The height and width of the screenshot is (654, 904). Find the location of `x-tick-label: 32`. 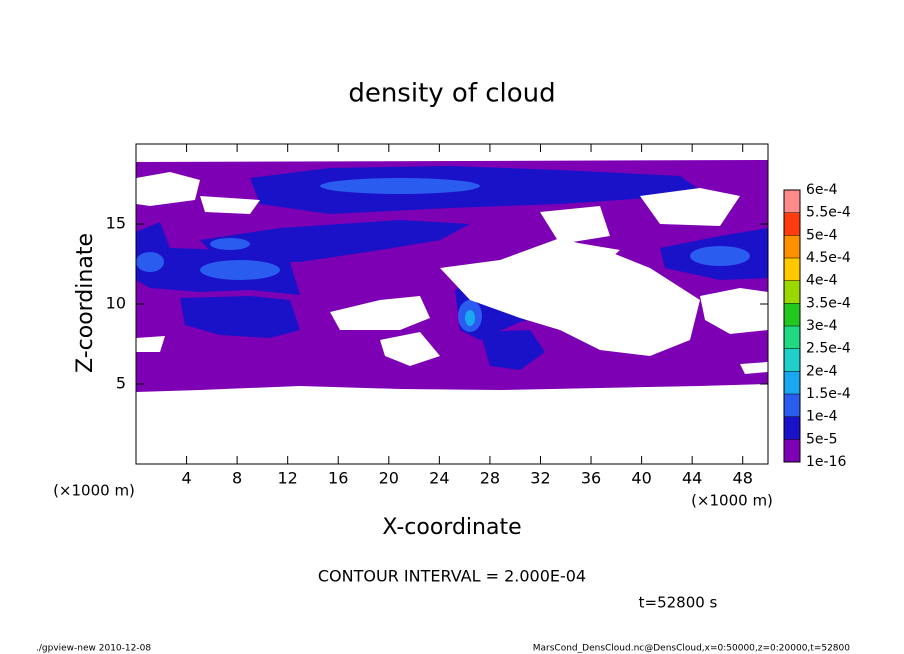

x-tick-label: 32 is located at coordinates (540, 478).